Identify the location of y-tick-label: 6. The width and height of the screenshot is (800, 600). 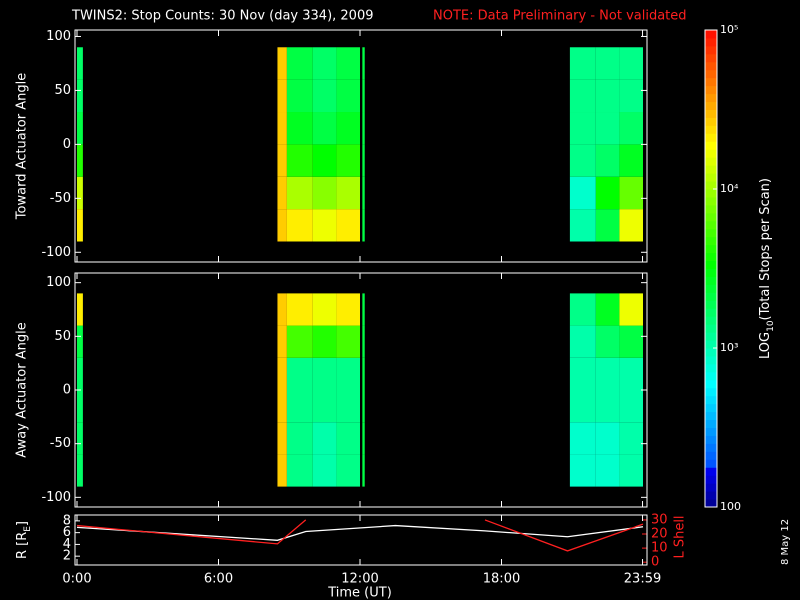
(67, 532).